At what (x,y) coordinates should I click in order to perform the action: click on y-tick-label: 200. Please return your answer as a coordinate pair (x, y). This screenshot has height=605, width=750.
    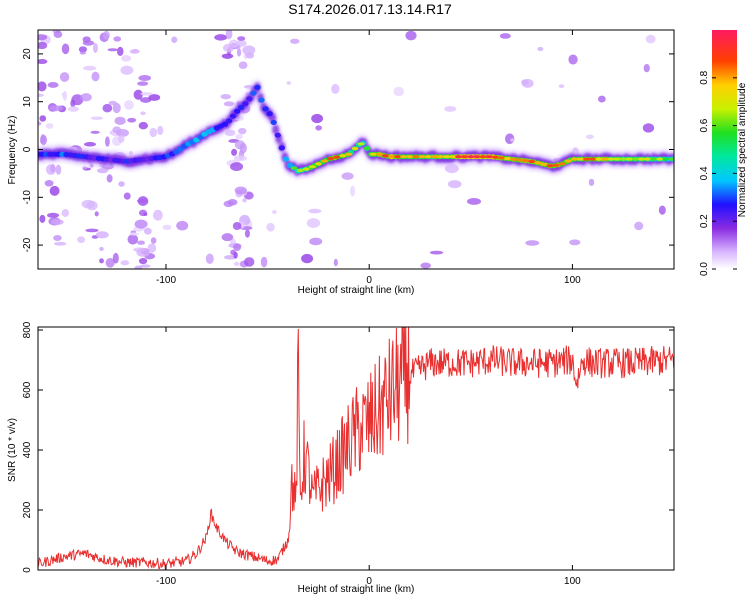
    Looking at the image, I should click on (27, 509).